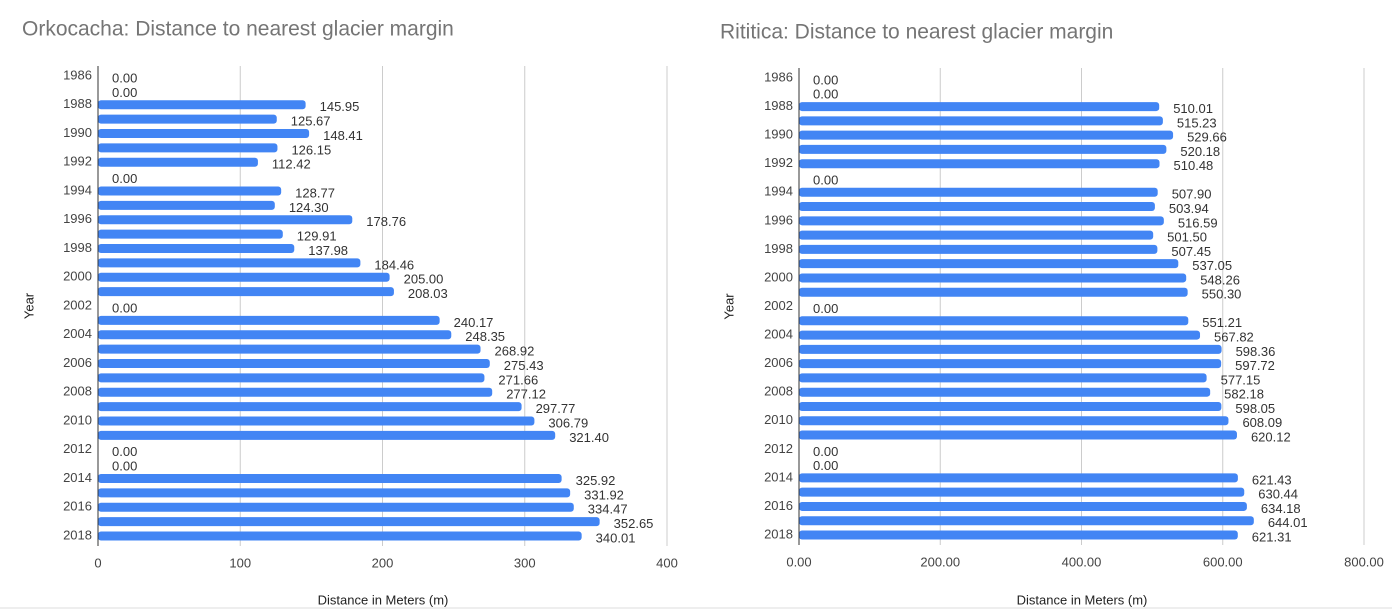 This screenshot has width=1392, height=615. Describe the element at coordinates (343, 135) in the screenshot. I see `value-label: 148.41` at that location.